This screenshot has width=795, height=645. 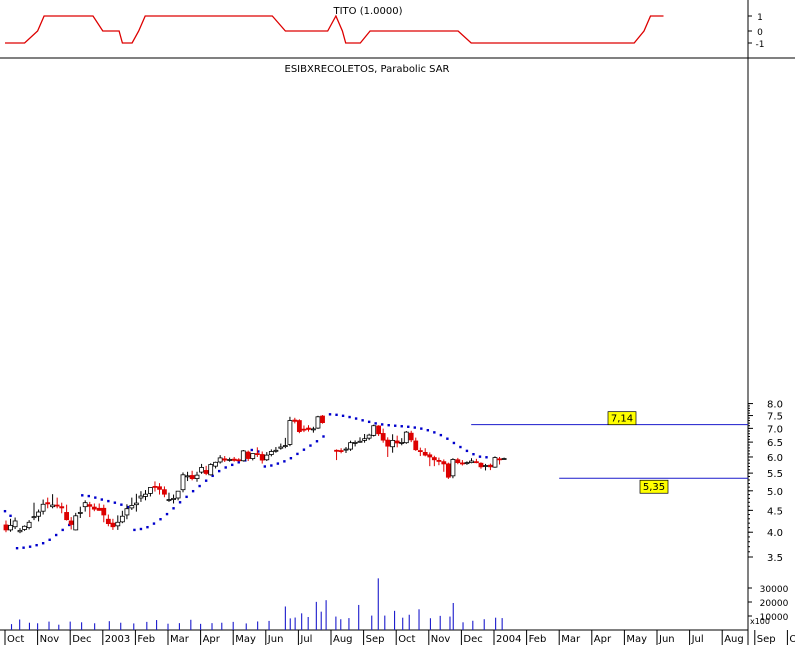 I want to click on indicator-title: TITO (1.0000), so click(x=367, y=11).